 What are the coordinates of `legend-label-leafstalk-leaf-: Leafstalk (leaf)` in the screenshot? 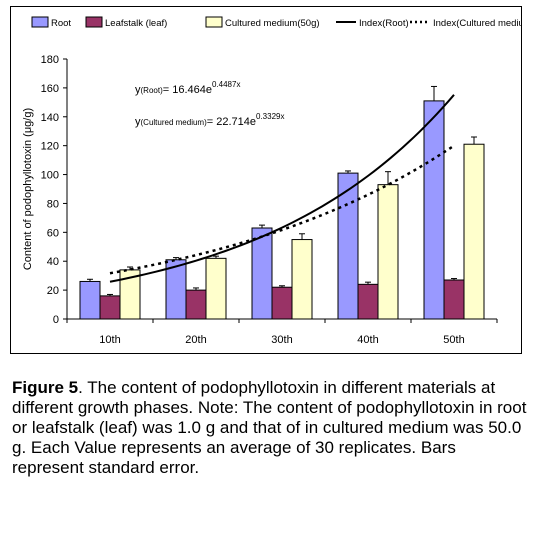 It's located at (136, 23).